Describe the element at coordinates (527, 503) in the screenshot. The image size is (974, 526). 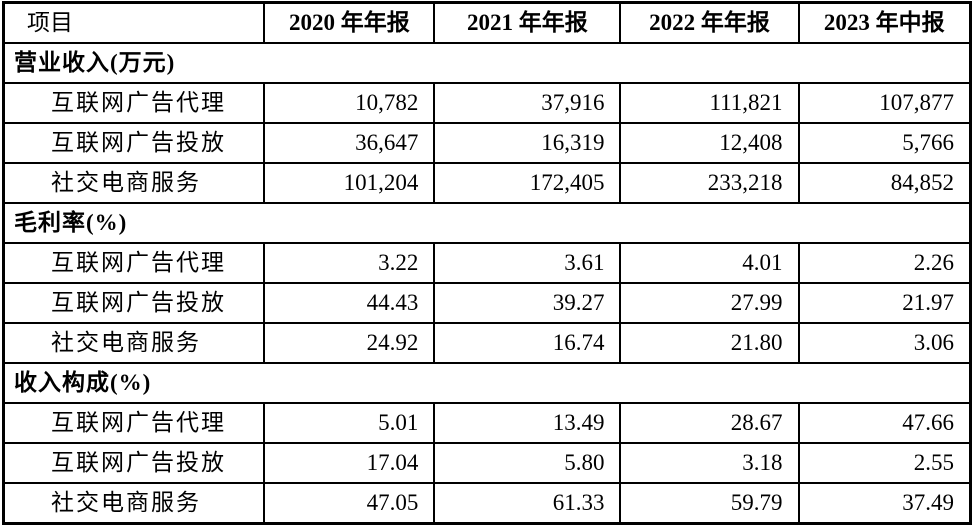
I see `cell-value: 61.33` at that location.